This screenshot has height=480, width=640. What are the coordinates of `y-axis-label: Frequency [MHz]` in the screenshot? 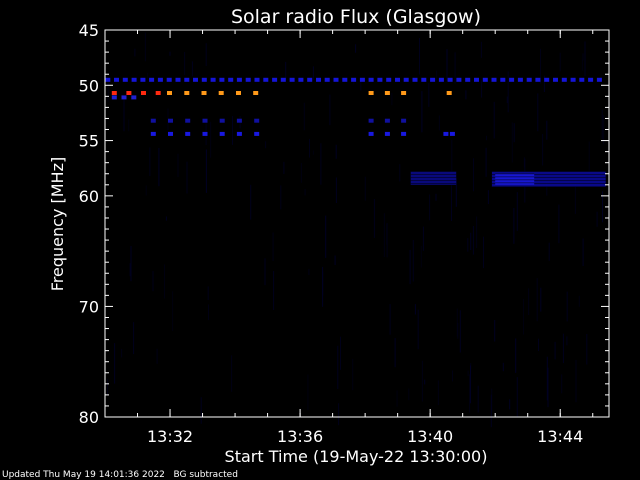 It's located at (57, 224).